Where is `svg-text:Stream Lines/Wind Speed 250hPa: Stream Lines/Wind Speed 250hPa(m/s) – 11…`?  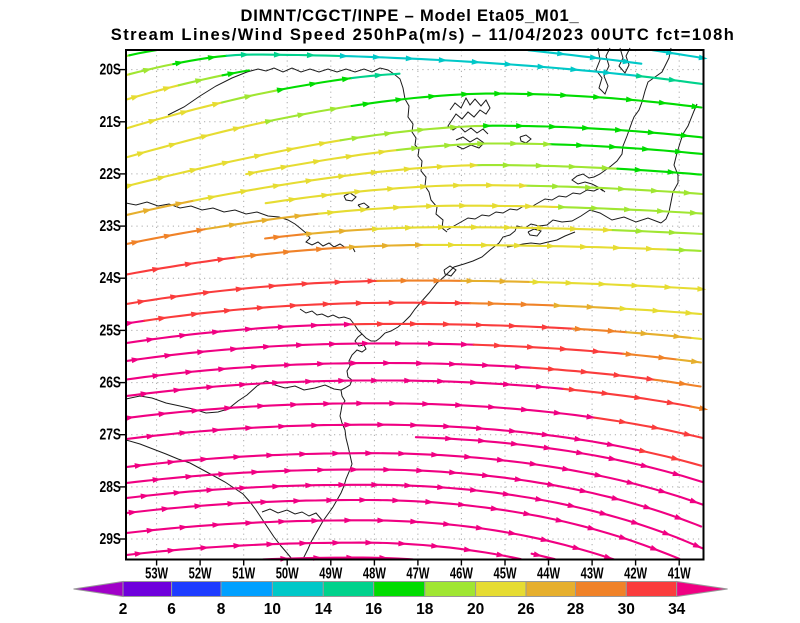
svg-text:Stream Lines/Wind Speed 250hPa: Stream Lines/Wind Speed 250hPa(m/s) – 11… is located at coordinates (423, 35).